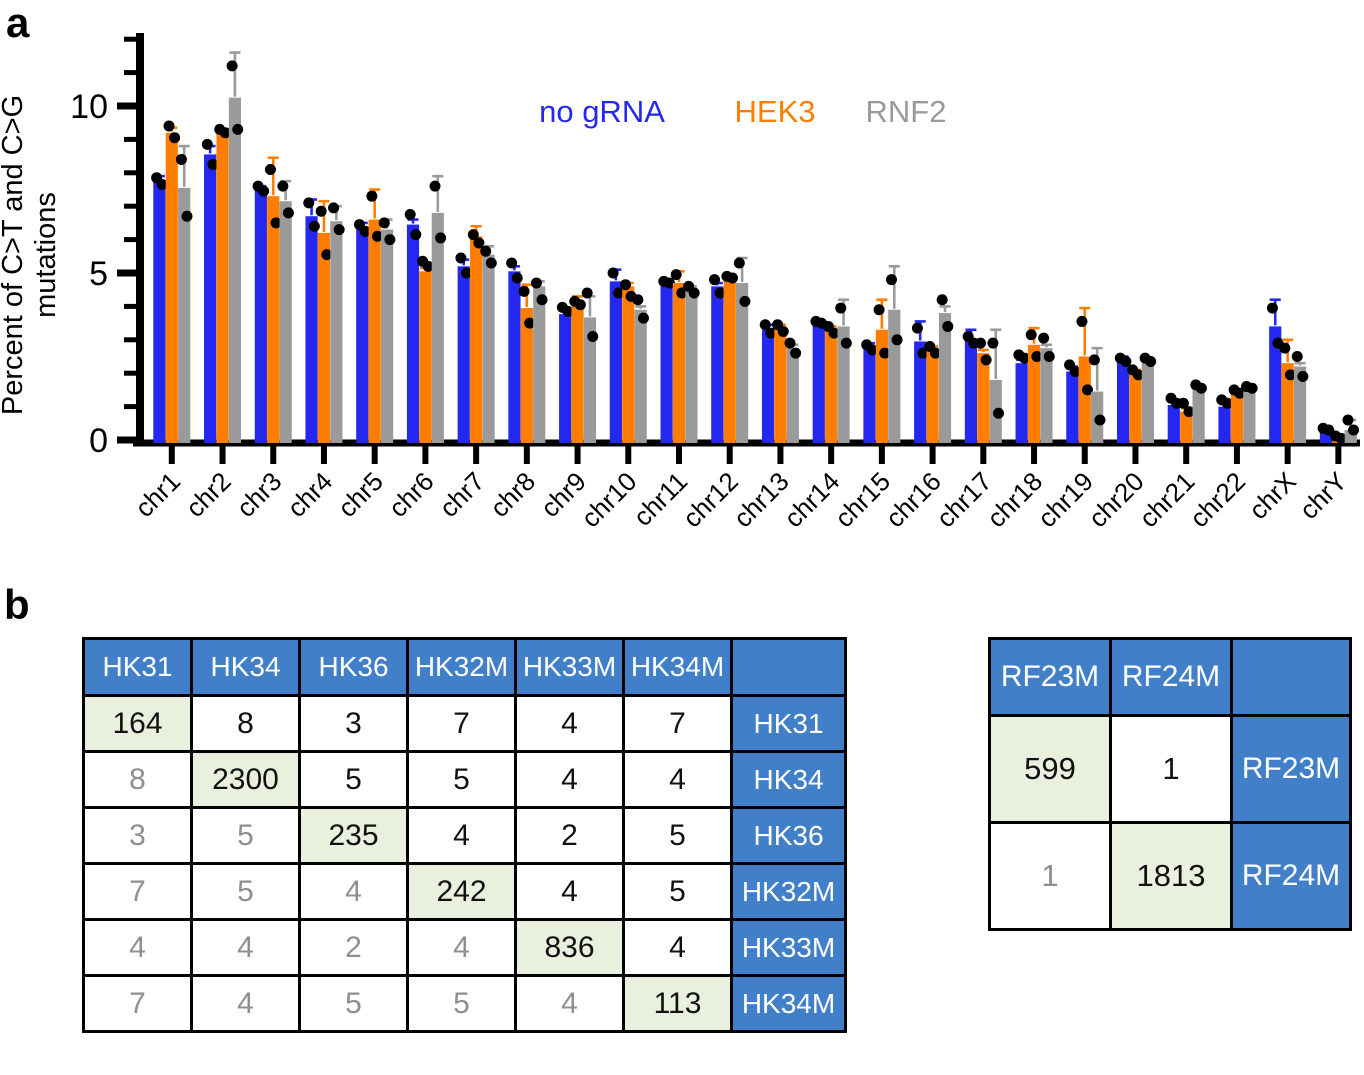 This screenshot has height=1075, width=1364. What do you see at coordinates (710, 499) in the screenshot?
I see `x-tick-label: chr12` at bounding box center [710, 499].